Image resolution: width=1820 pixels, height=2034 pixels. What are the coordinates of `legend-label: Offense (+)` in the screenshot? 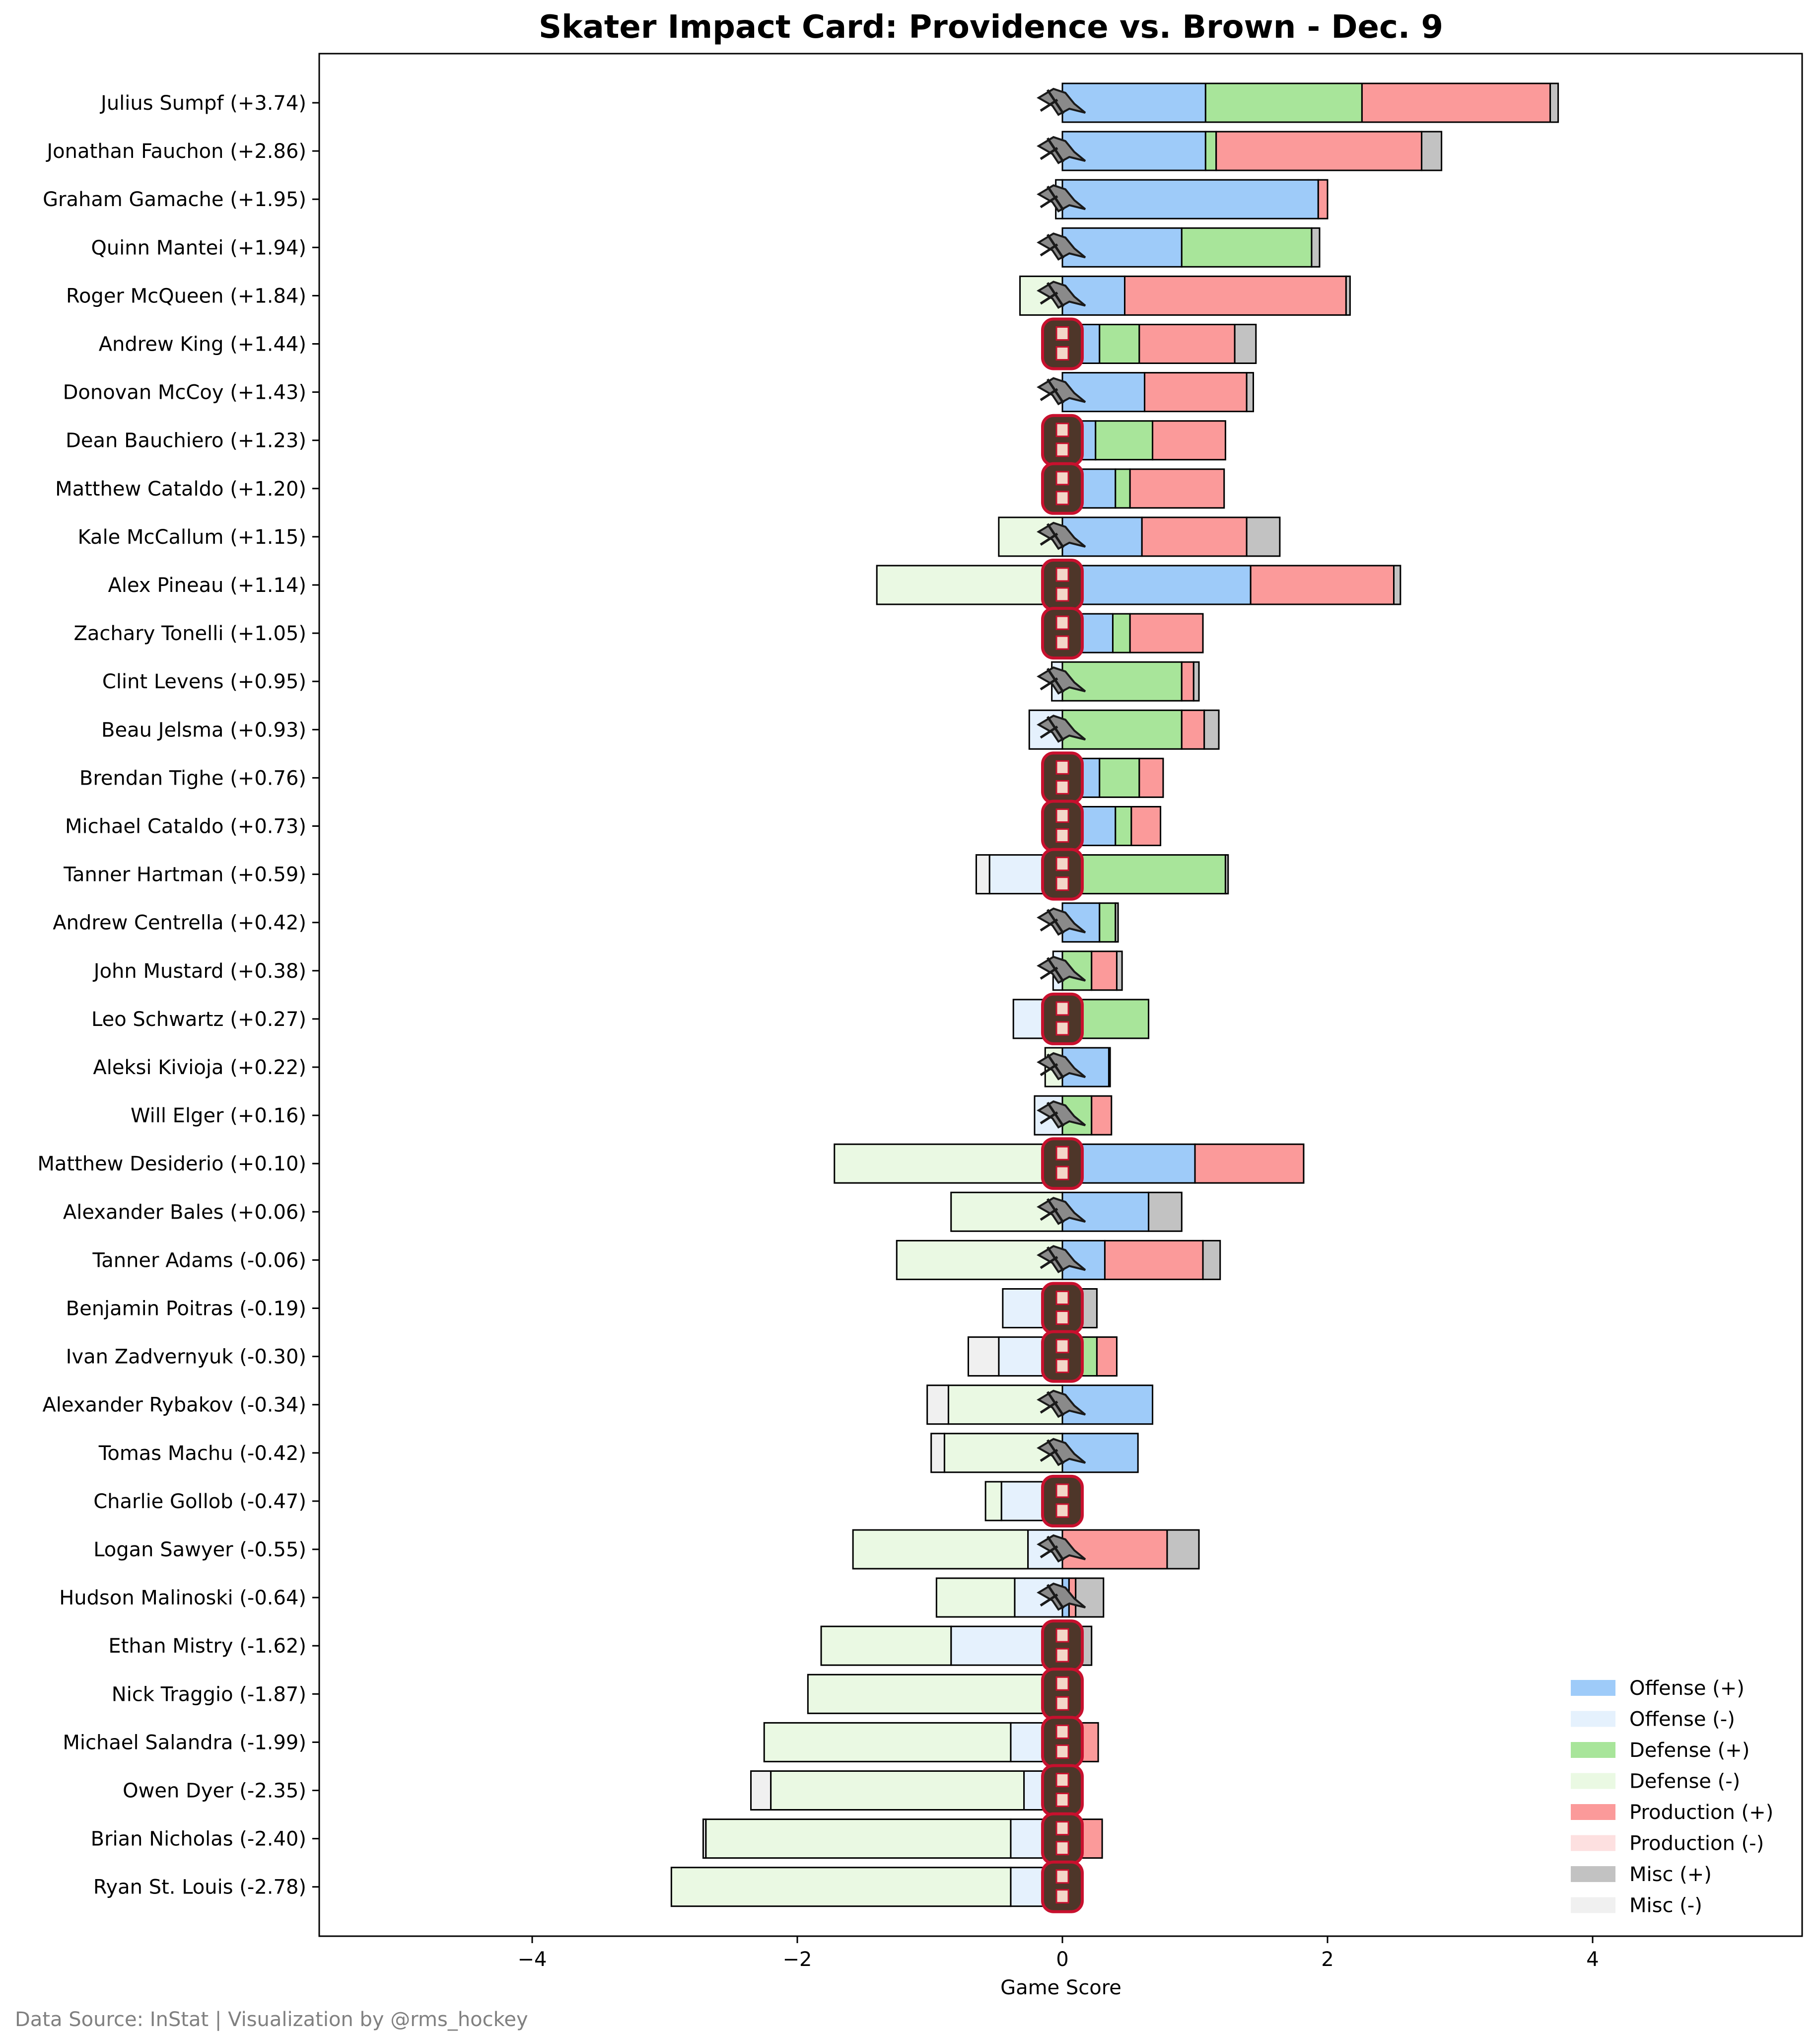 It's located at (1687, 1688).